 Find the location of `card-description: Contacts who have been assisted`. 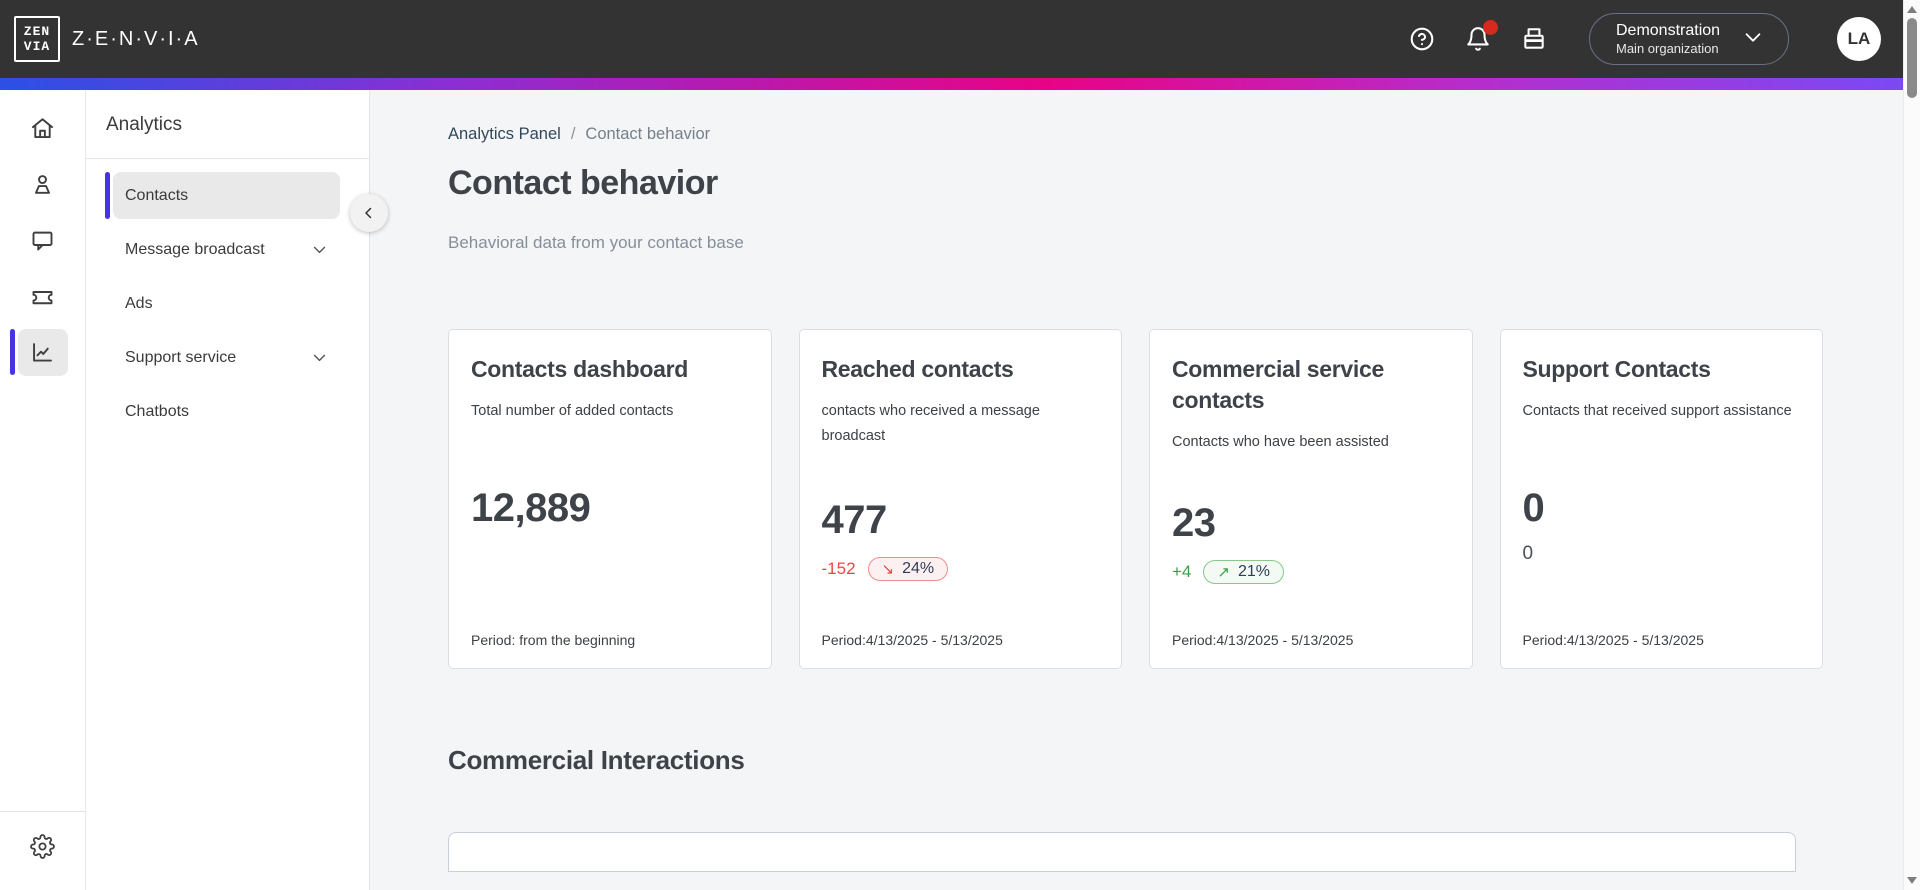

card-description: Contacts who have been assisted is located at coordinates (1280, 442).